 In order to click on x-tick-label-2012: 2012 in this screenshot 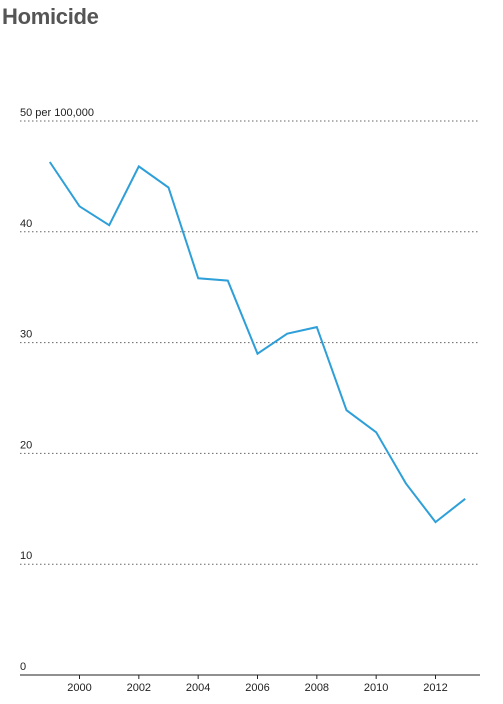, I will do `click(435, 688)`.